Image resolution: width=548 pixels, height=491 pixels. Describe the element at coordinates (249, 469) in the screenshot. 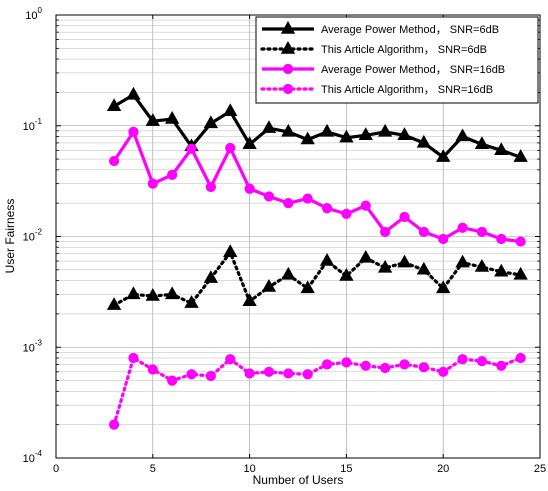

I see `x-tick-label: 10` at that location.